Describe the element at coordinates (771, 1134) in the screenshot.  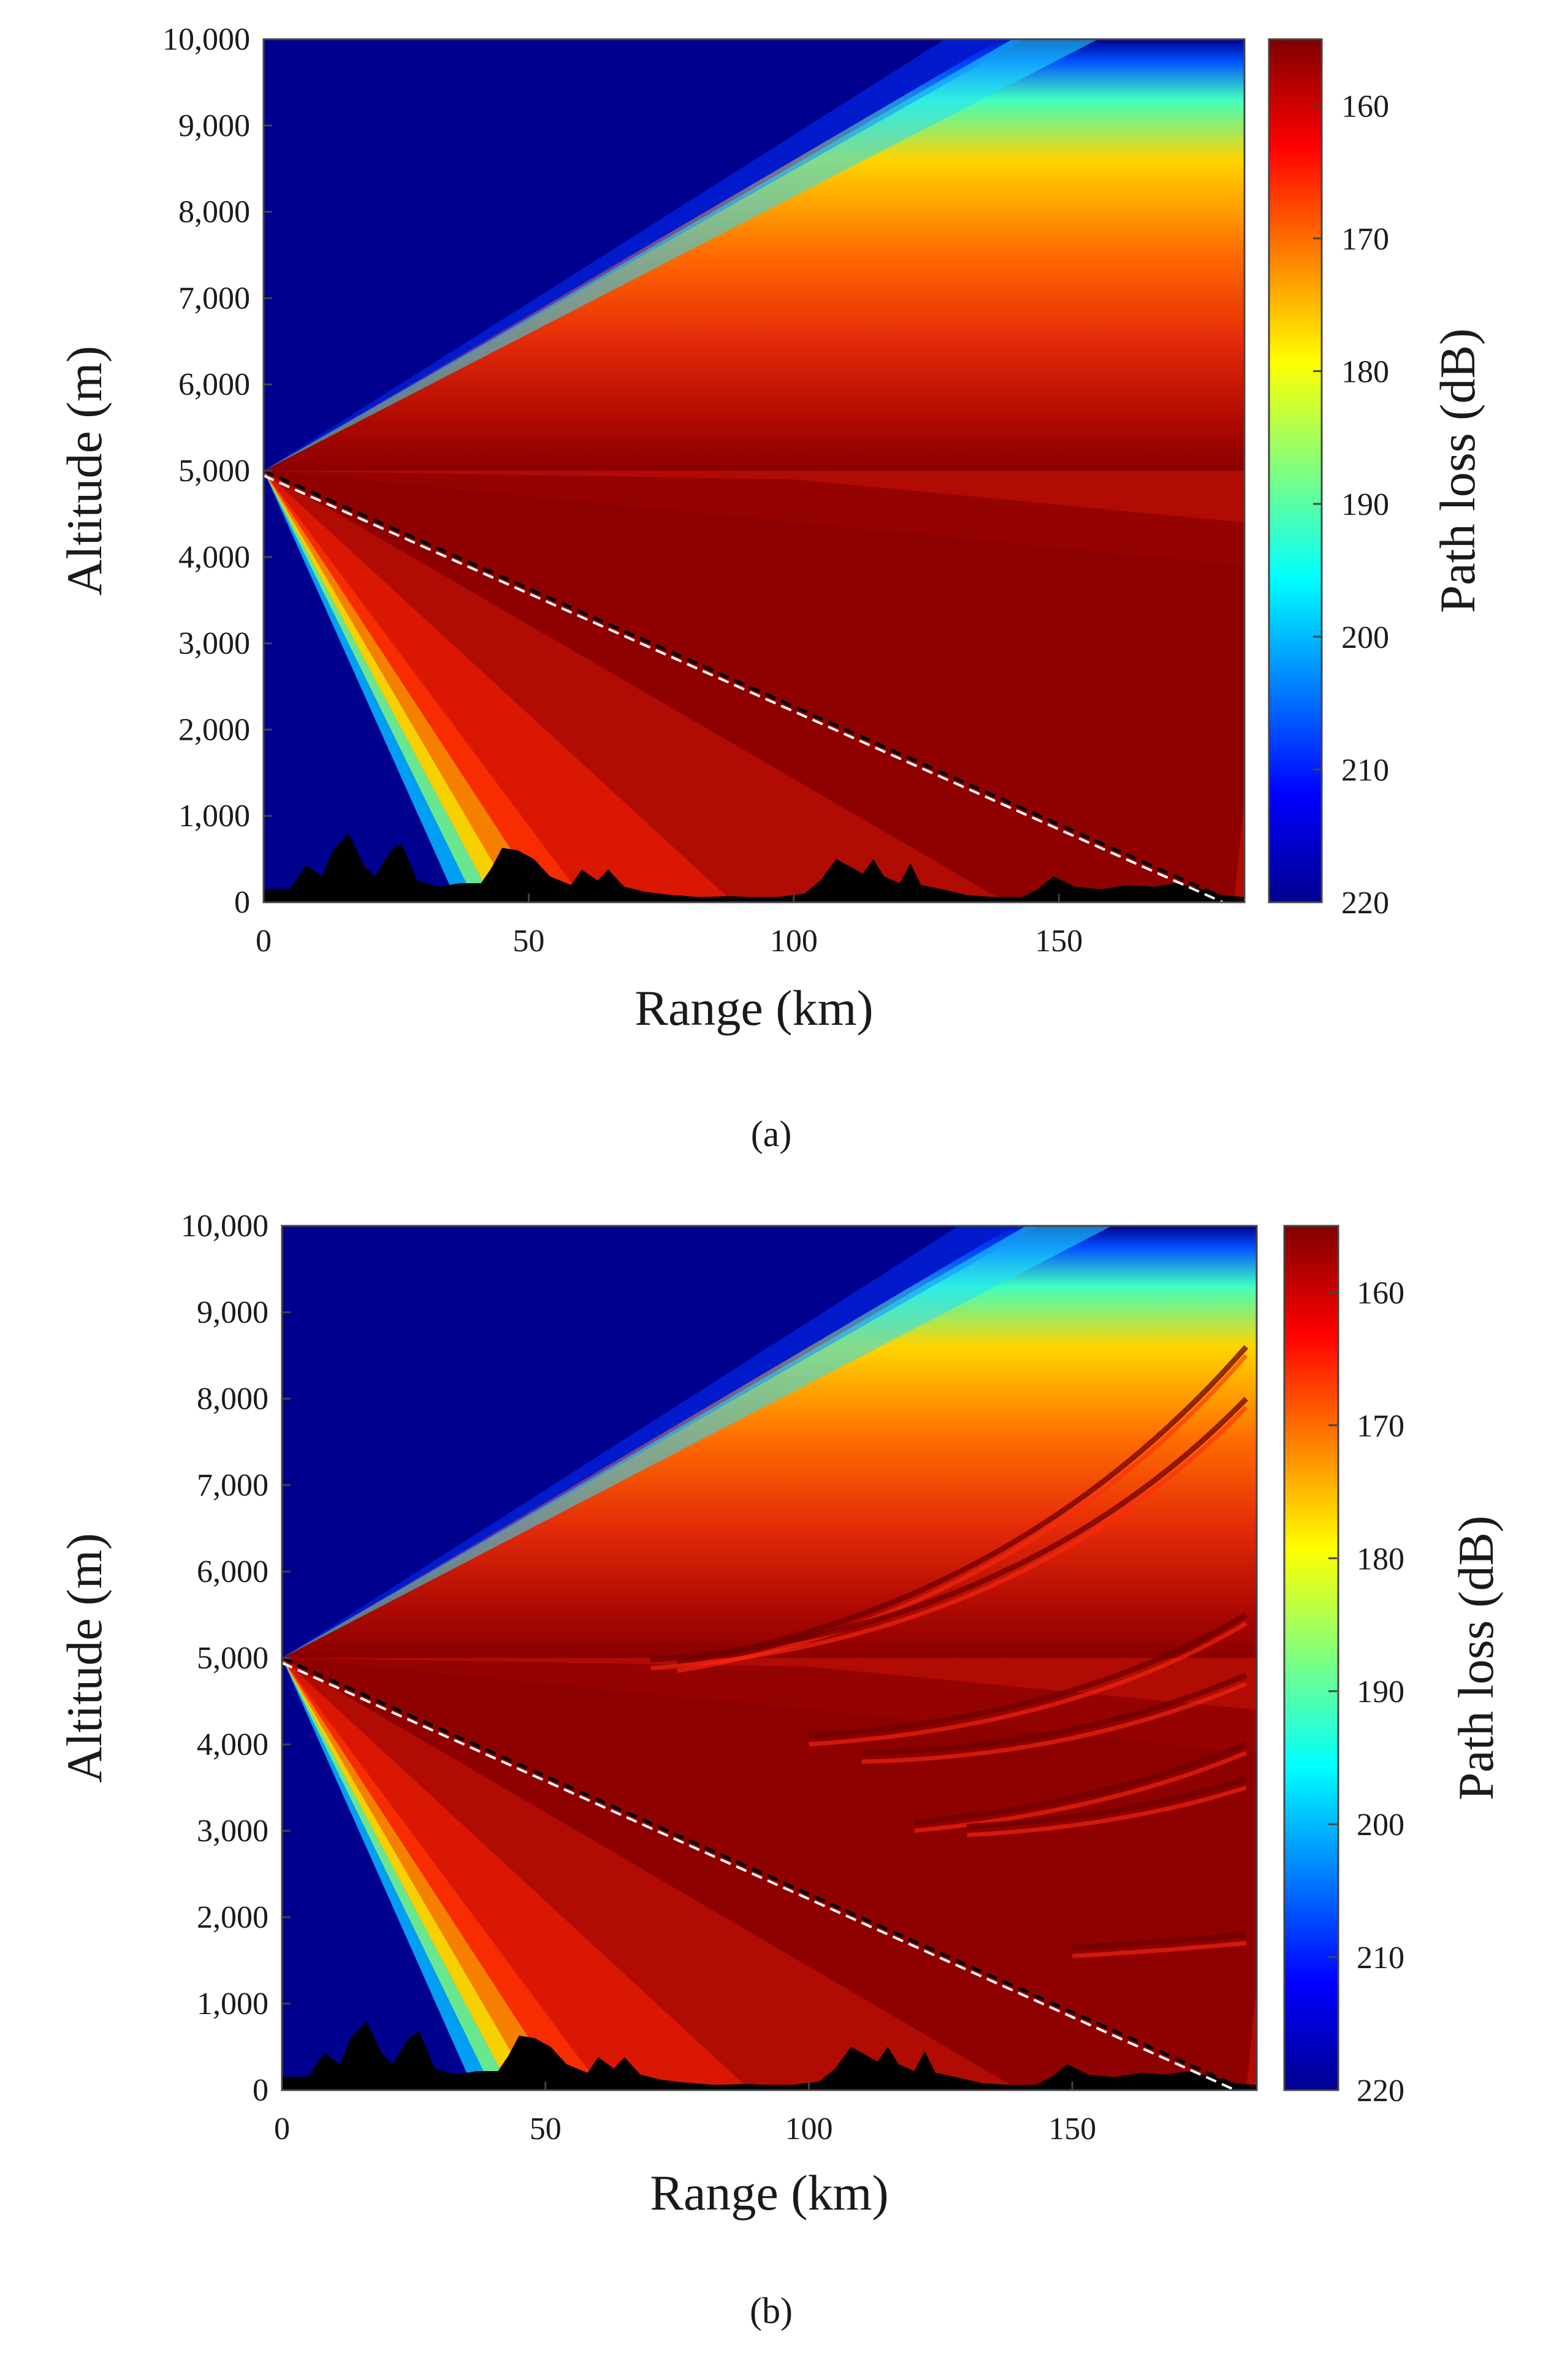
I see `panel-label-a: (a)` at that location.